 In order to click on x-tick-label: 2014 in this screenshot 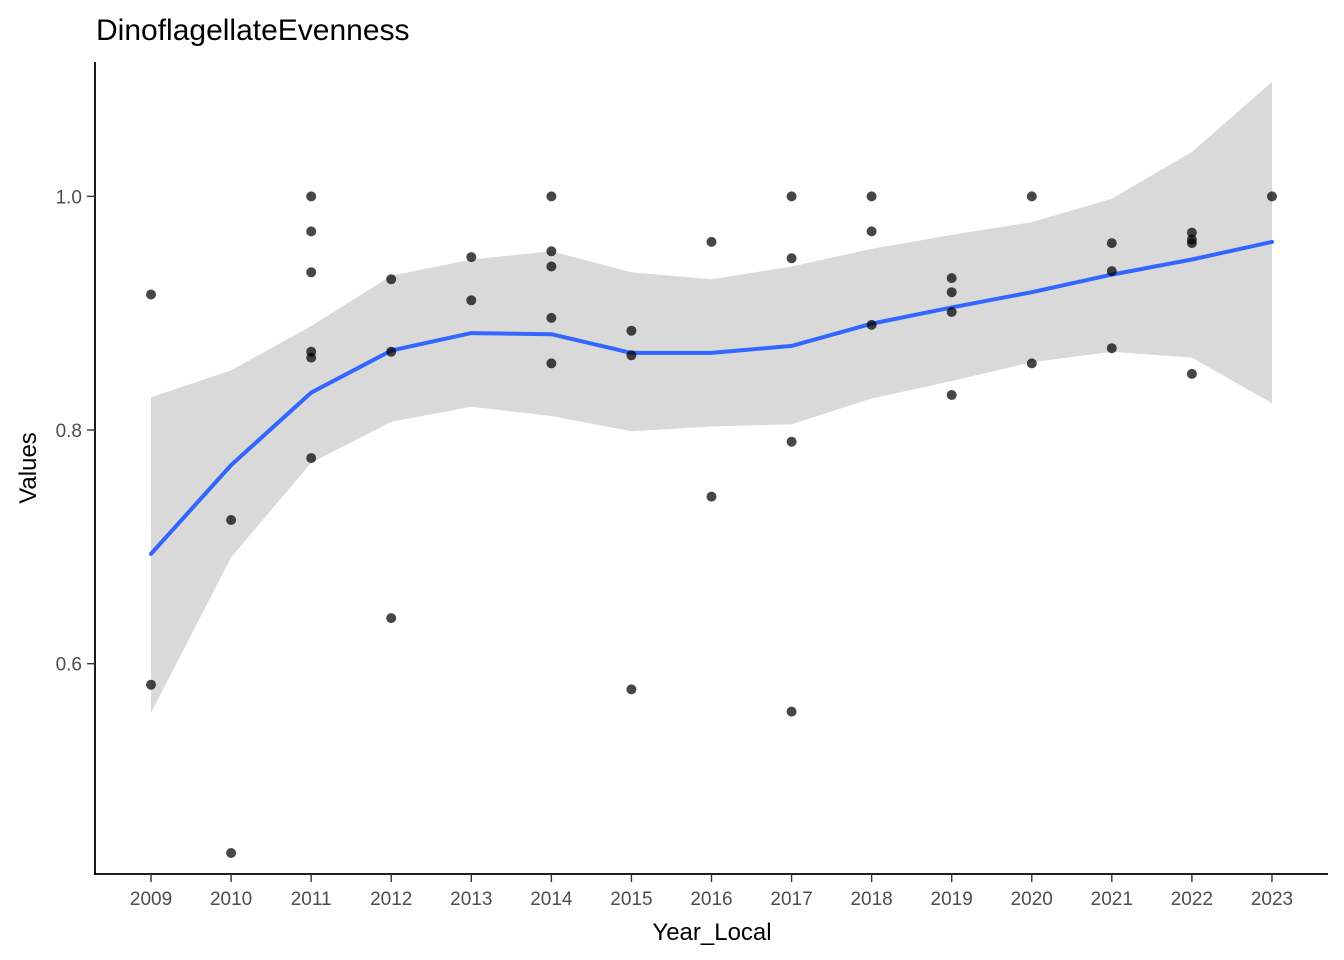, I will do `click(551, 899)`.